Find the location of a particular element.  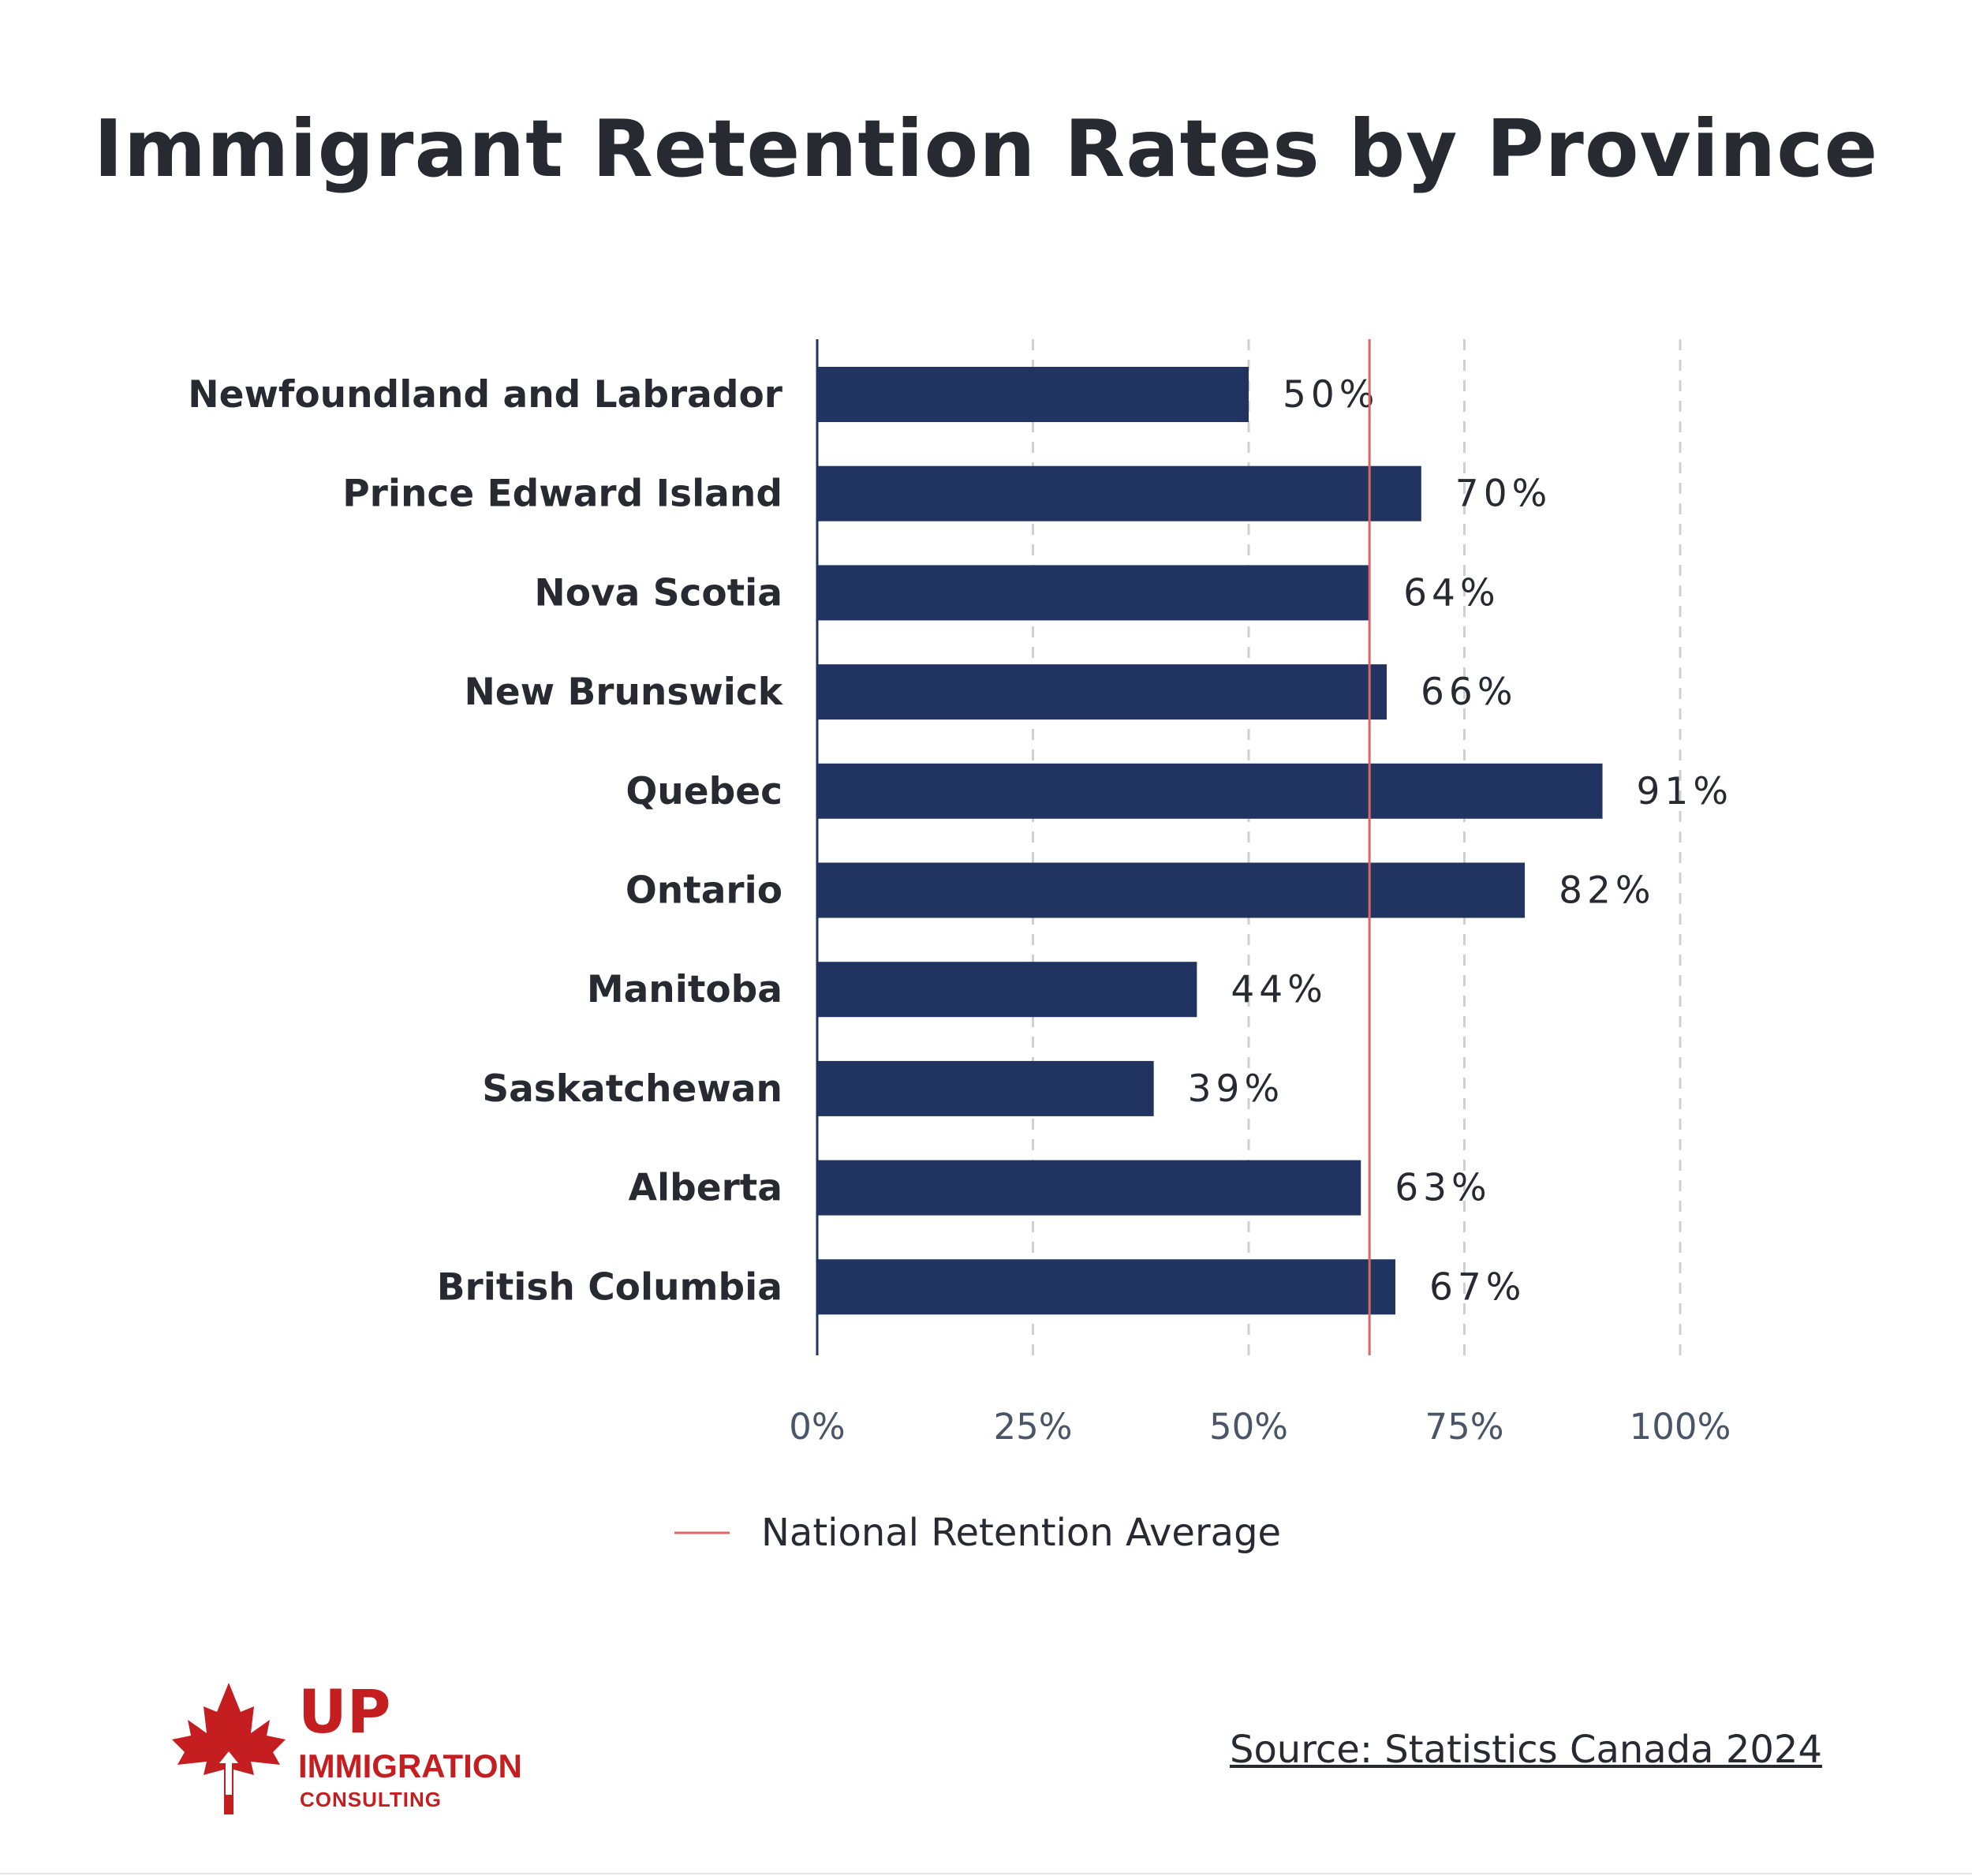

category-label: Newfoundland and Labrador is located at coordinates (485, 395).